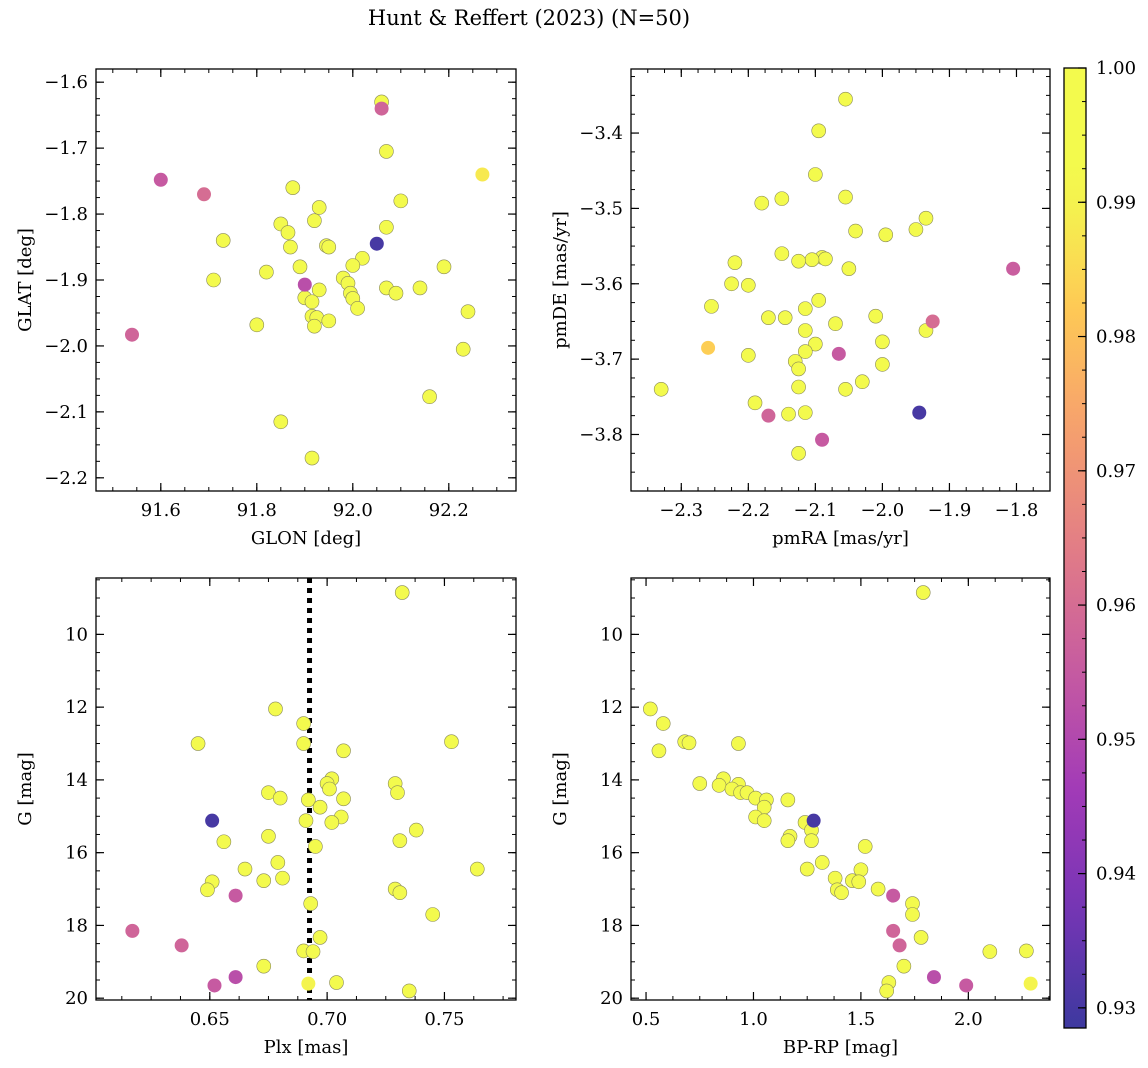 The width and height of the screenshot is (1148, 1068). Describe the element at coordinates (601, 133) in the screenshot. I see `y-tick-label: −3.4` at that location.